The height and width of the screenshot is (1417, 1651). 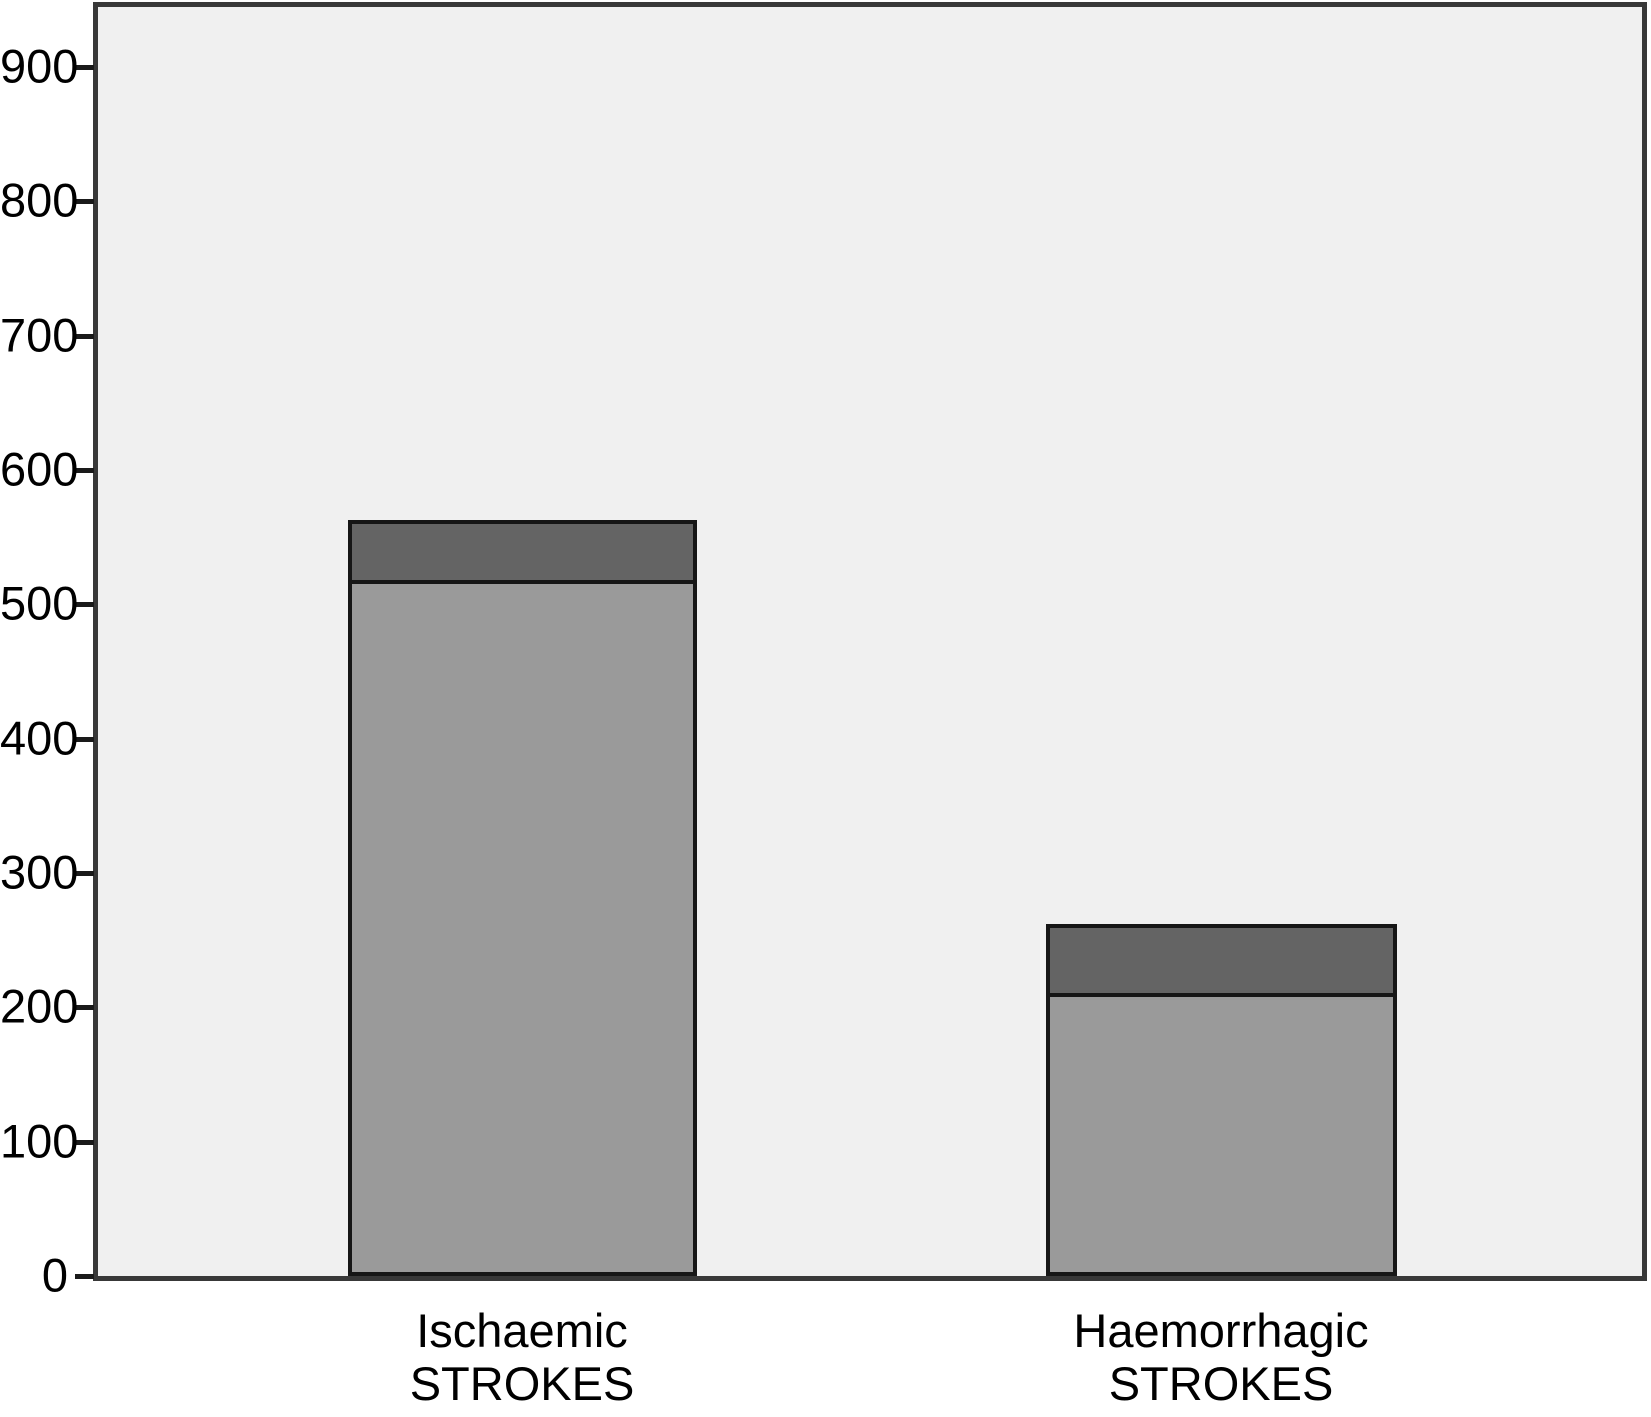 I want to click on y-tick-label: 0, so click(x=54, y=1275).